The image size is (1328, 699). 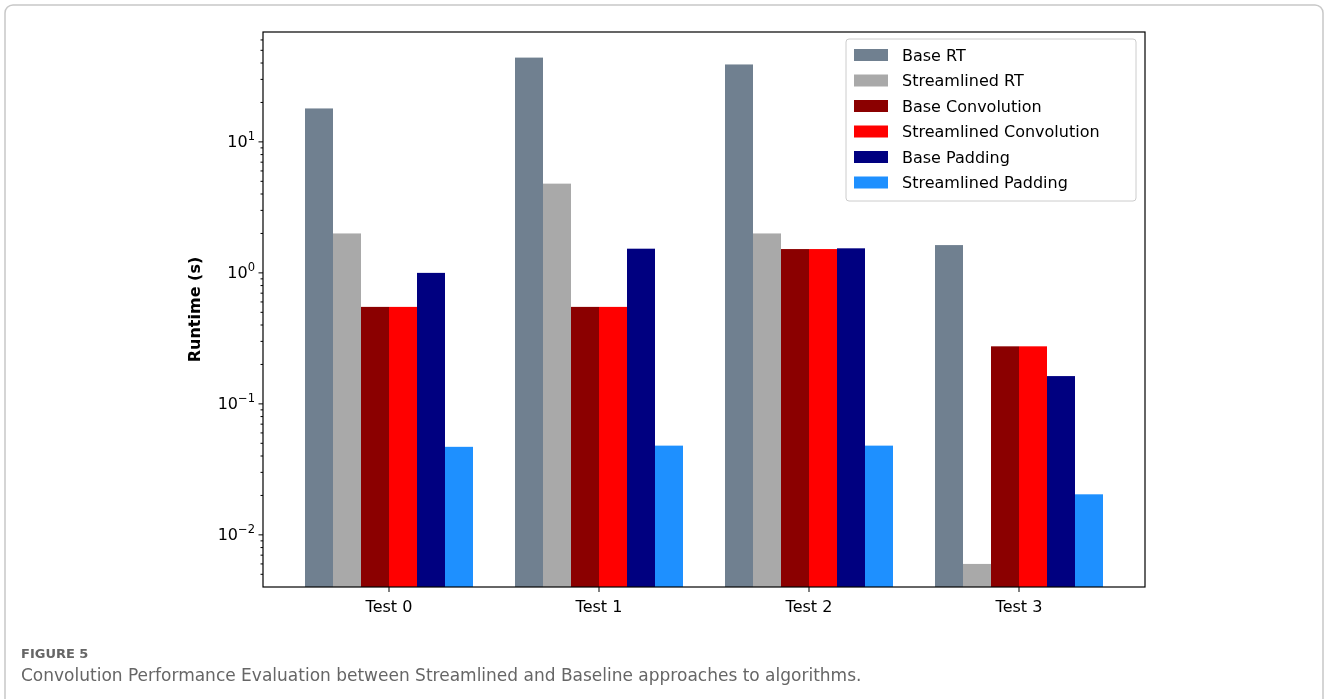 What do you see at coordinates (808, 606) in the screenshot?
I see `x-tick-label: Test 2` at bounding box center [808, 606].